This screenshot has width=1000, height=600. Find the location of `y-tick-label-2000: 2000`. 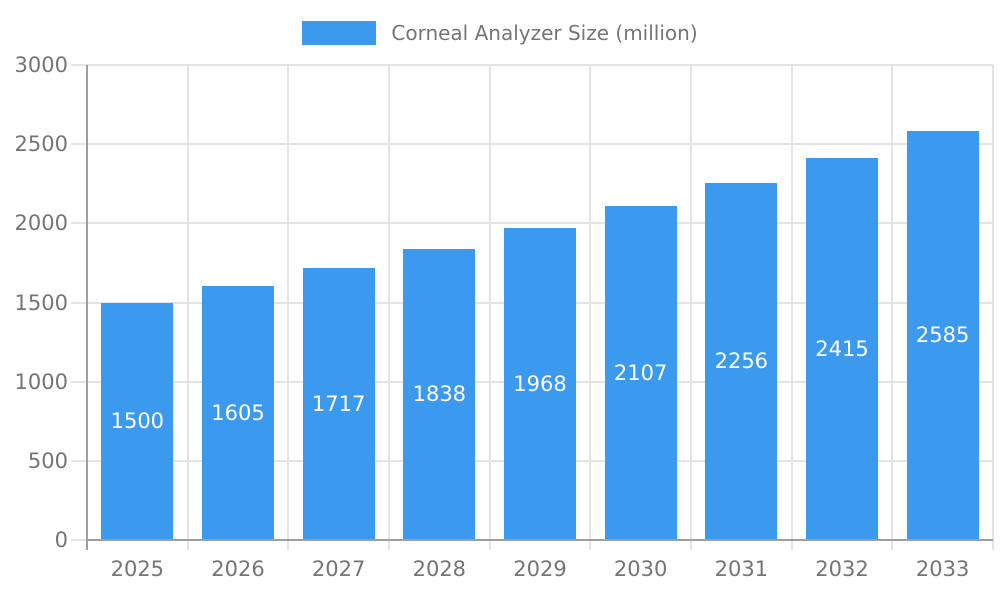

y-tick-label-2000: 2000 is located at coordinates (41, 223).